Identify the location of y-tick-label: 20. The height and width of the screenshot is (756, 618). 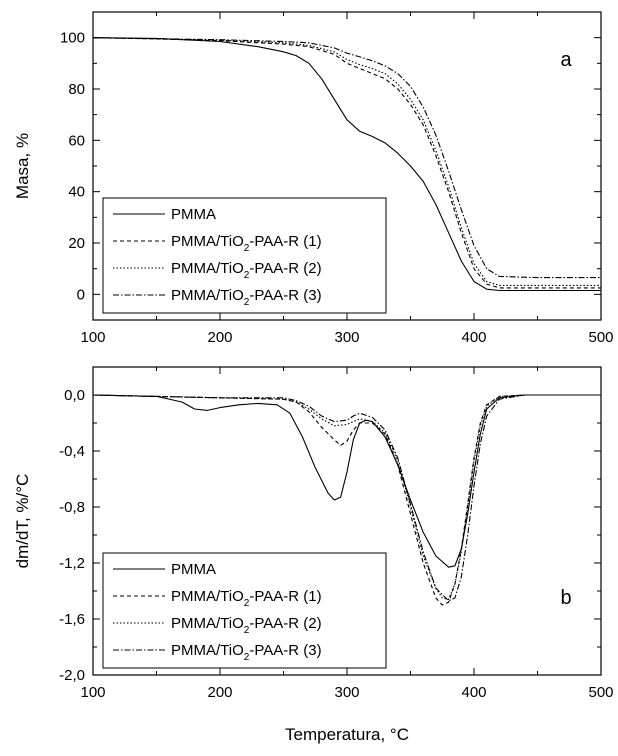
(76, 243).